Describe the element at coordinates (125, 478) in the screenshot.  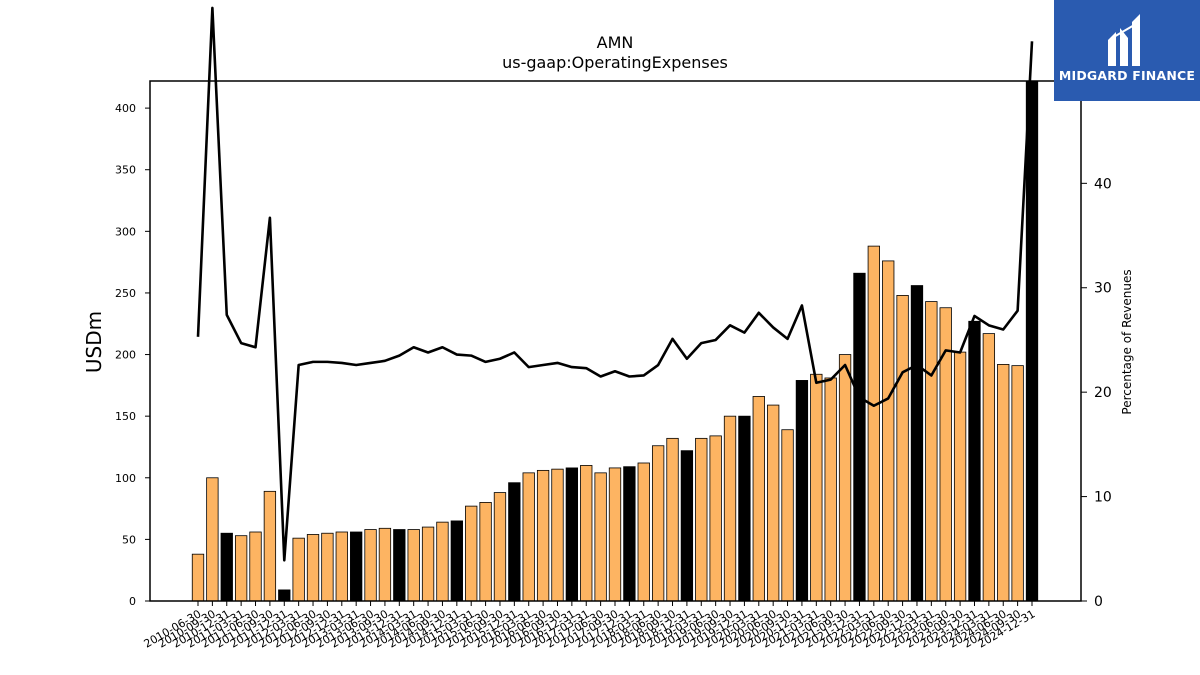
I see `y-tick-label: 100` at that location.